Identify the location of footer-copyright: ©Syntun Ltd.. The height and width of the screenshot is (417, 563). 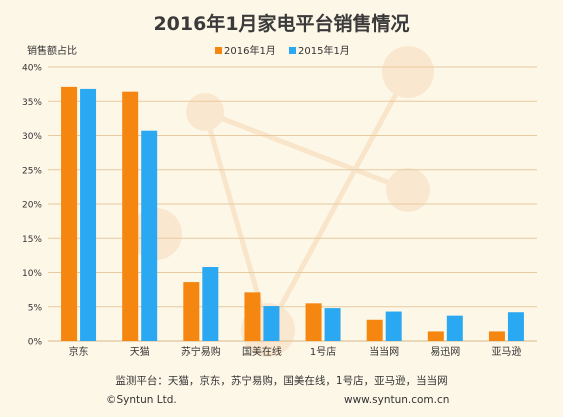
(141, 400).